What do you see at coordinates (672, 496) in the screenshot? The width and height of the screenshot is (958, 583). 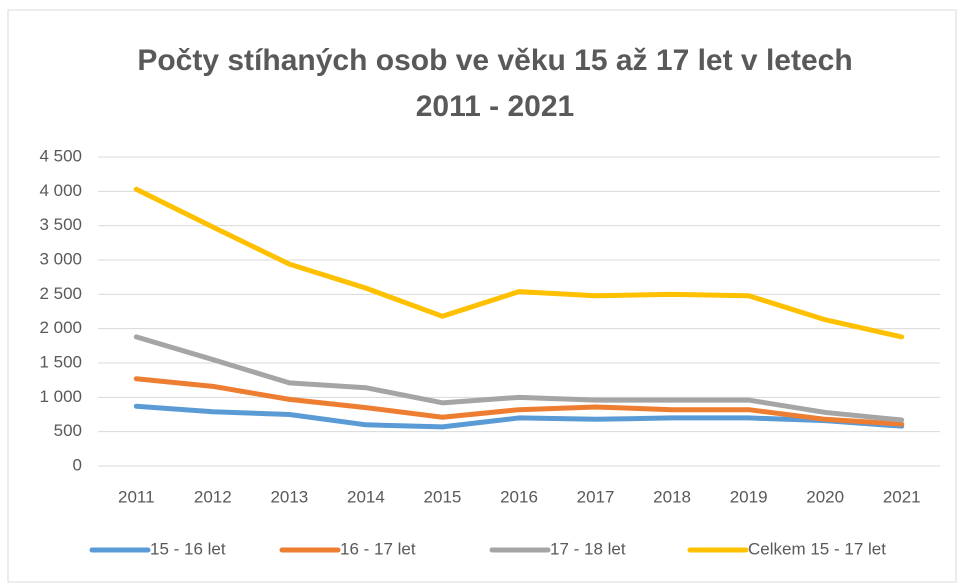 I see `x-tick-label: 2018` at bounding box center [672, 496].